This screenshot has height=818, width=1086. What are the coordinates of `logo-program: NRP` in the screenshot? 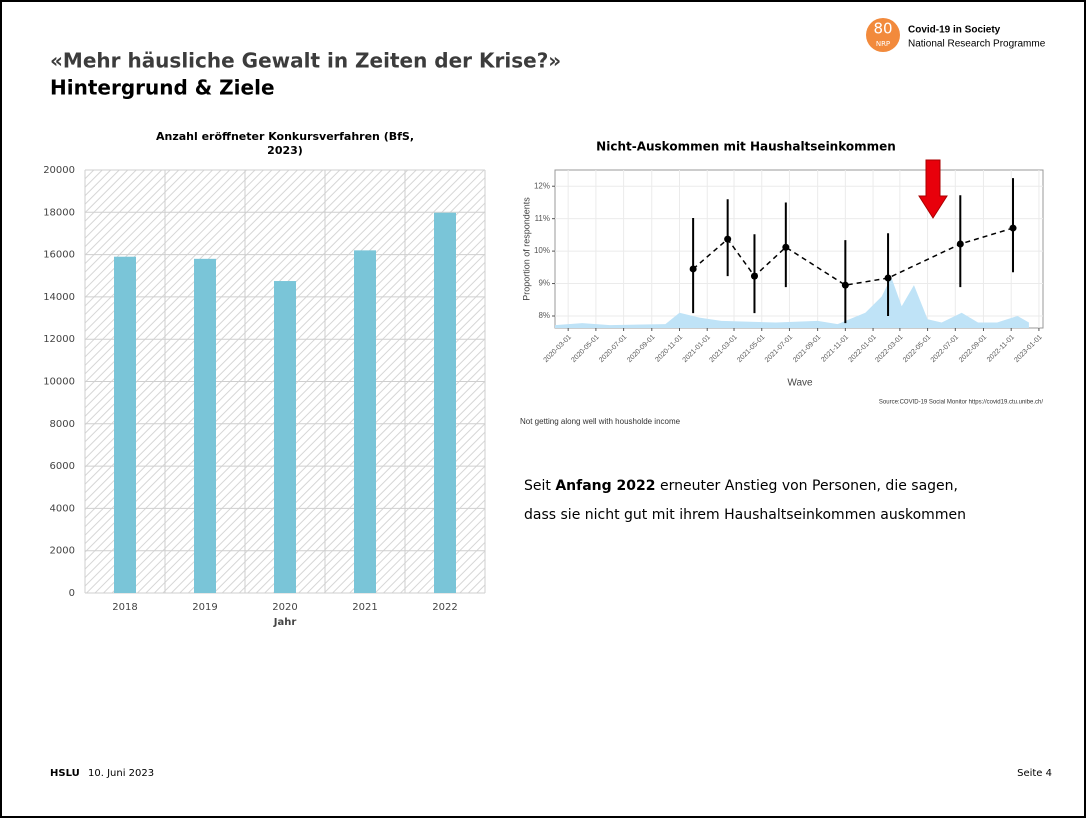 It's located at (883, 44).